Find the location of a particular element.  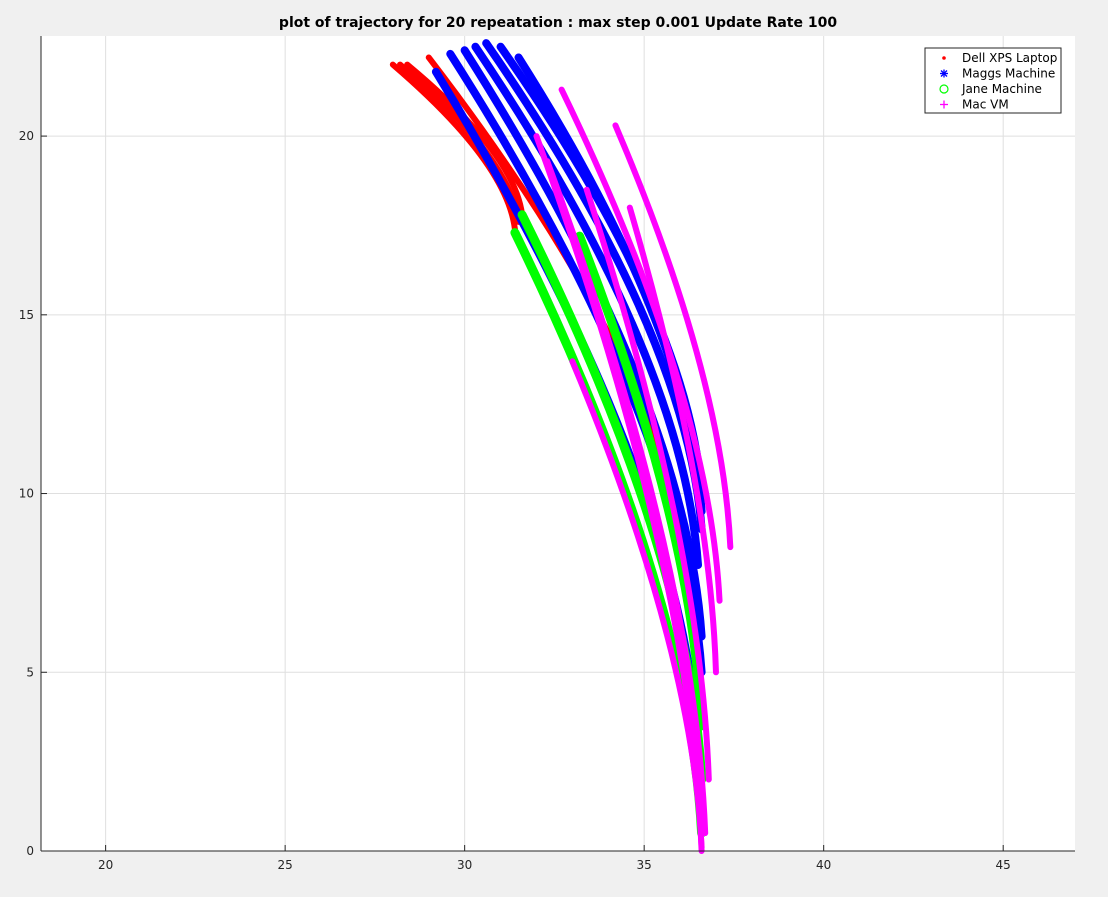

legend-entry: Dell XPS Laptop is located at coordinates (999, 58).